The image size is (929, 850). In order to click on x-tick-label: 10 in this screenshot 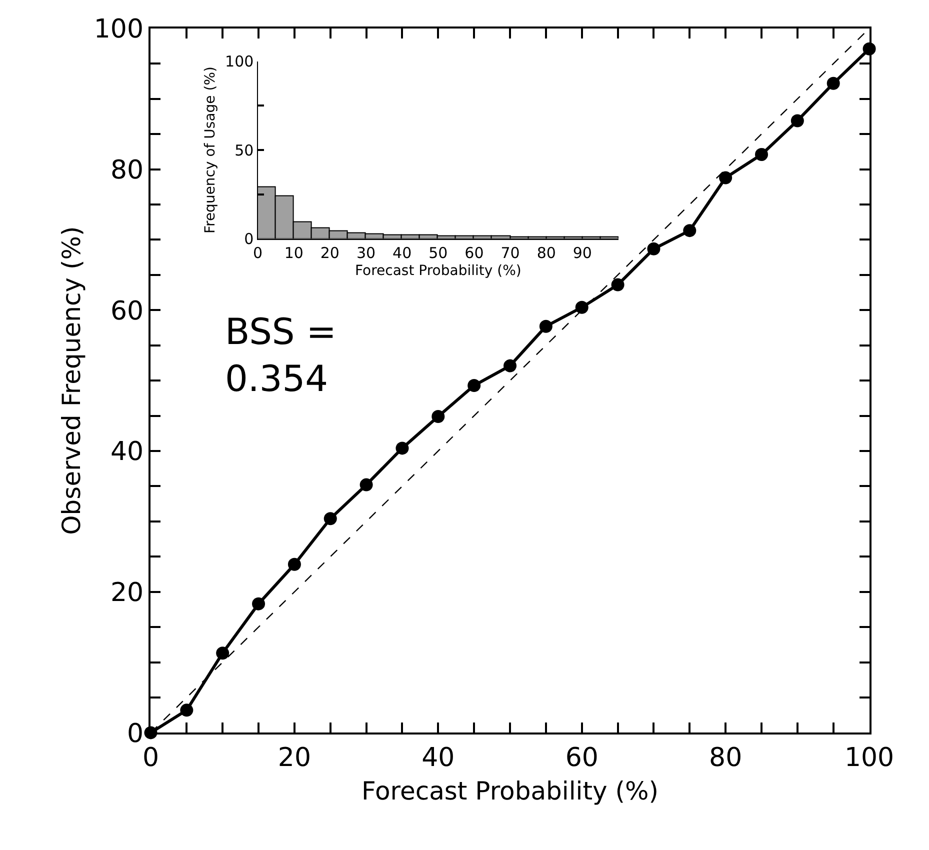, I will do `click(294, 253)`.